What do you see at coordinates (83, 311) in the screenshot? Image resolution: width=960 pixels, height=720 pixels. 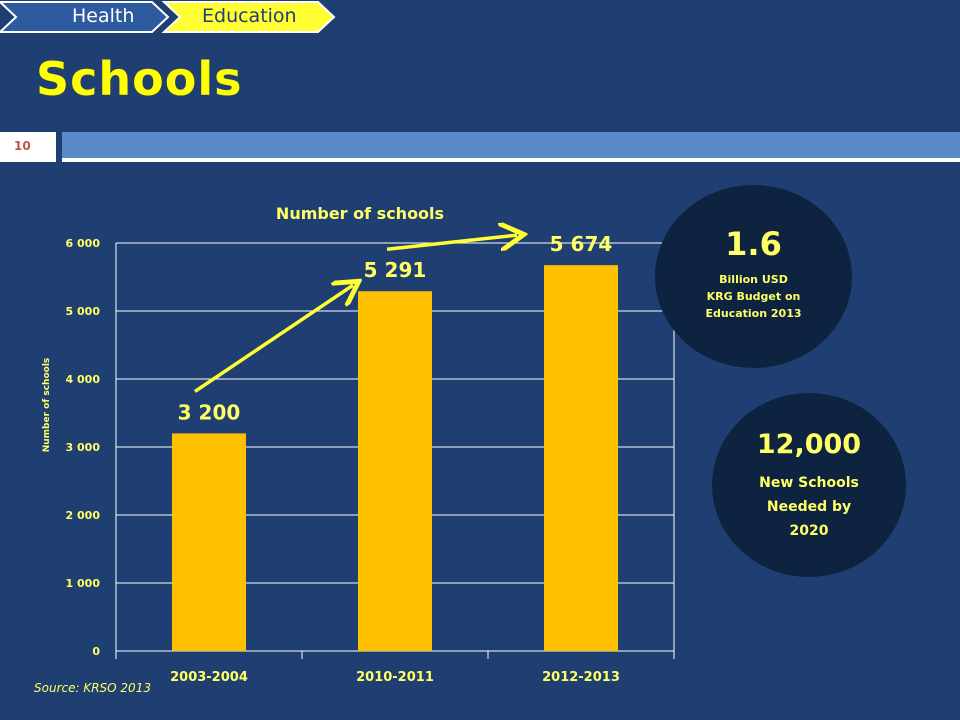 I see `y-tick-label: 5 000` at bounding box center [83, 311].